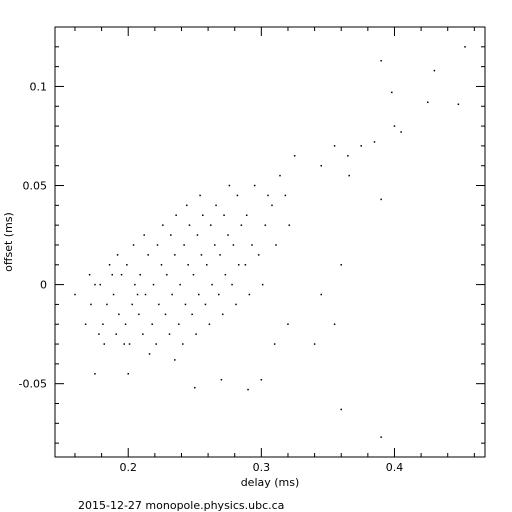 This screenshot has height=512, width=512. I want to click on y-tick-label: -0.05, so click(33, 384).